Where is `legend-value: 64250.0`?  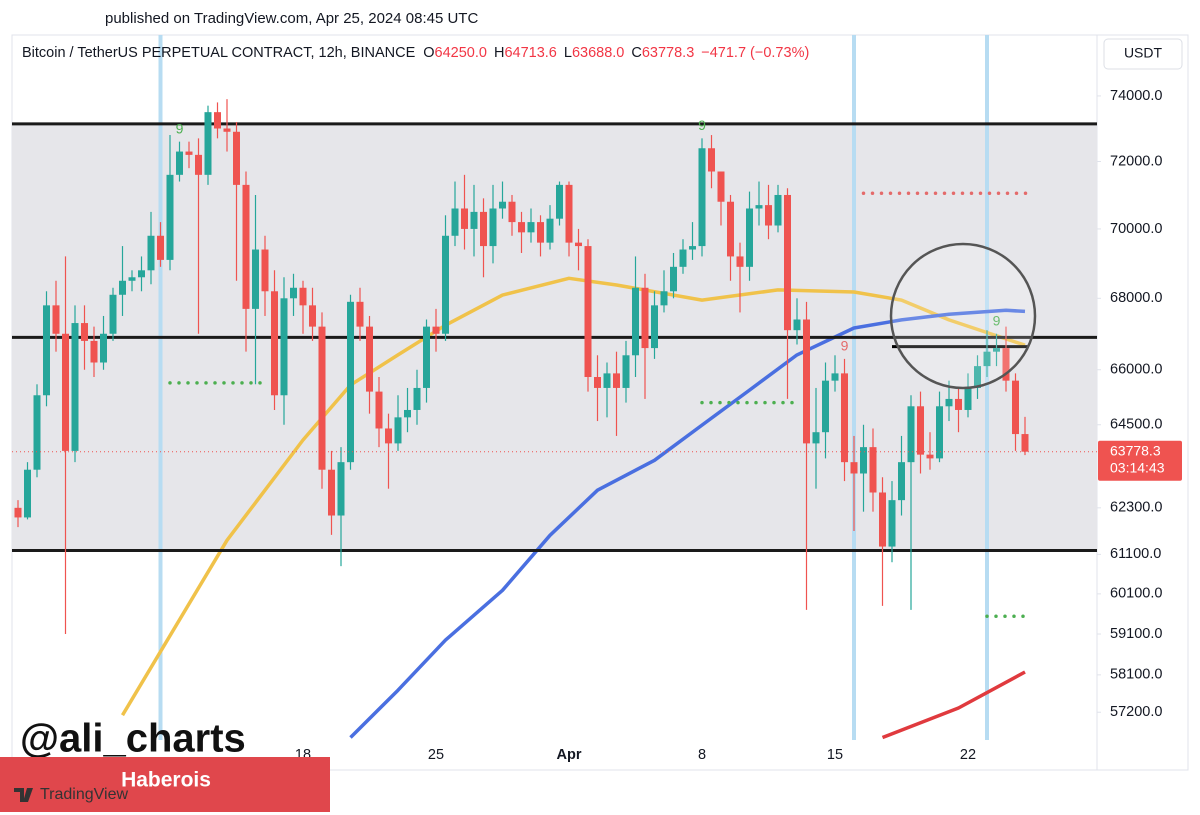 legend-value: 64250.0 is located at coordinates (461, 53).